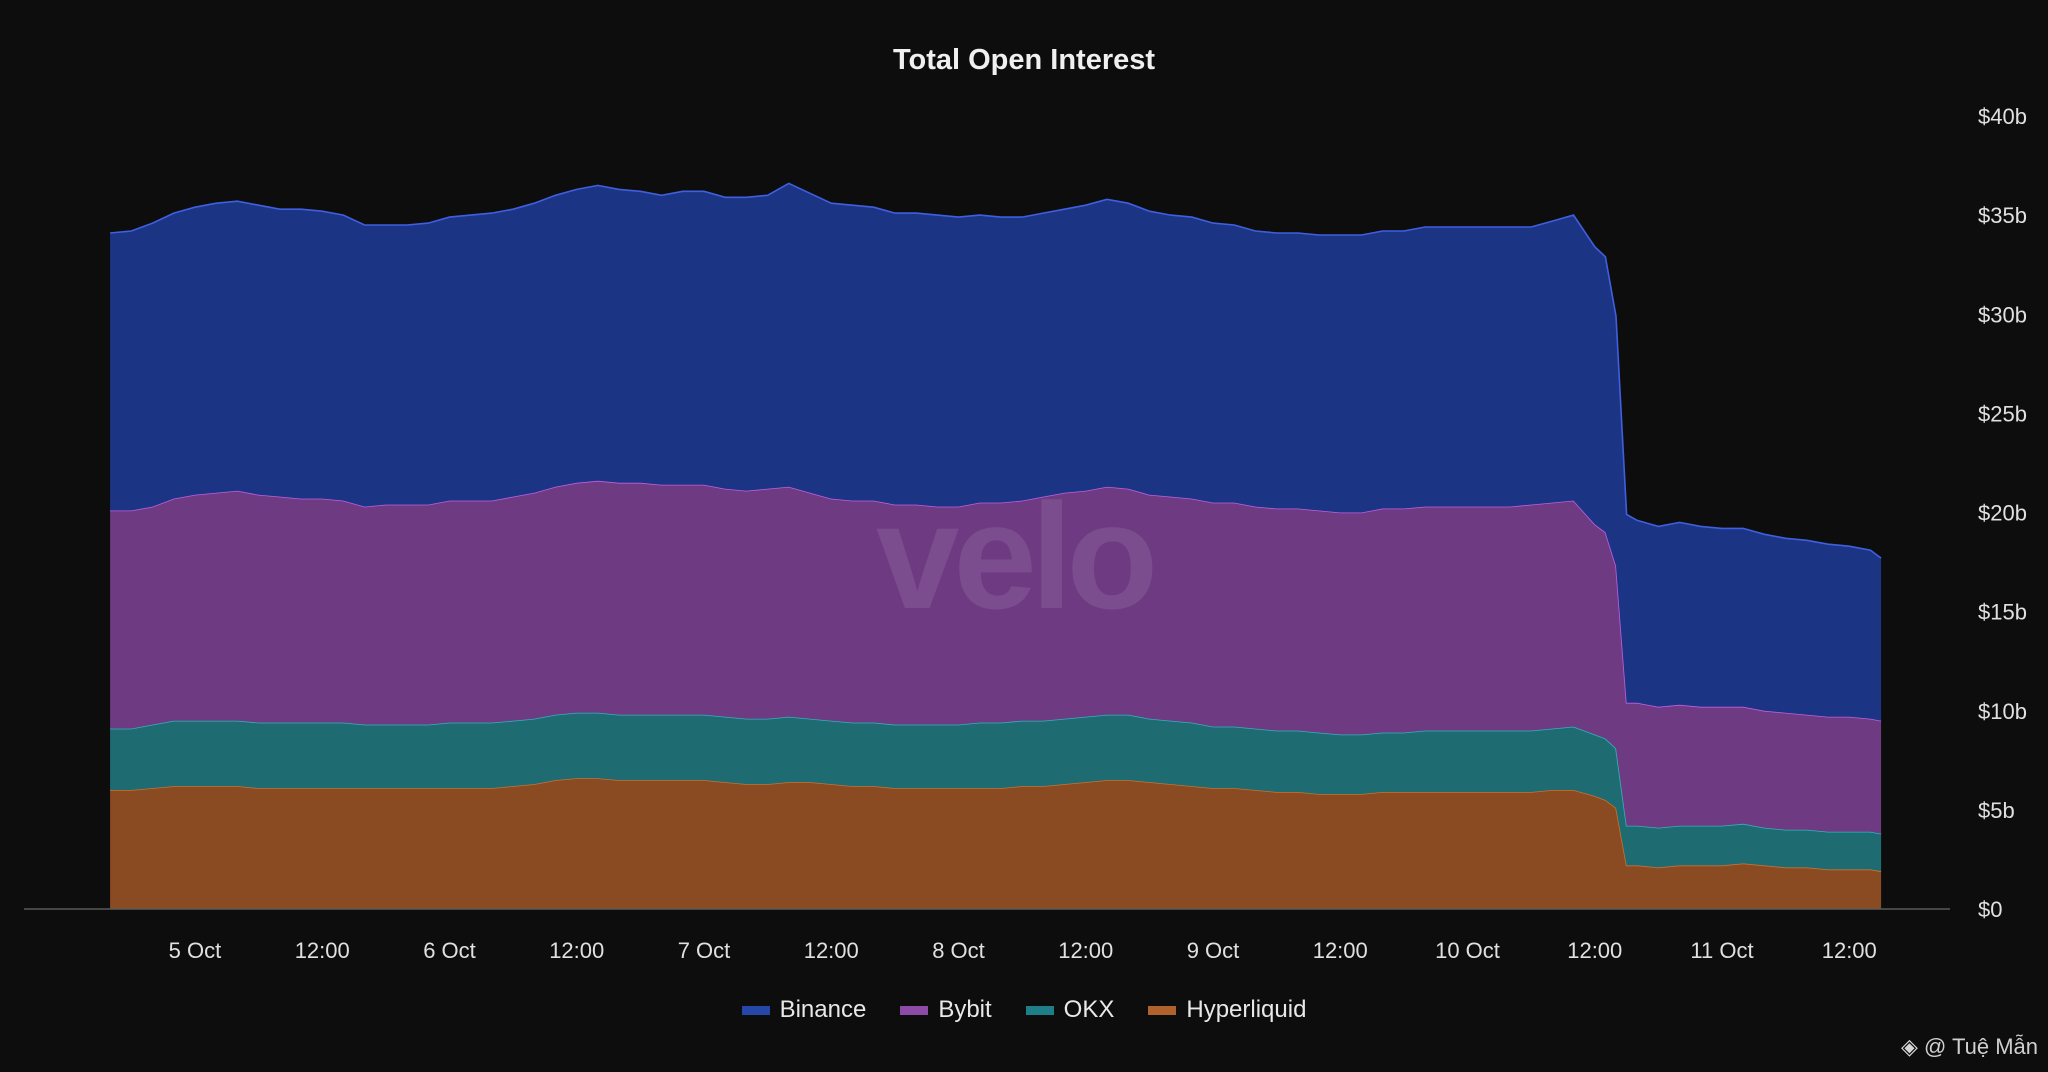 This screenshot has width=2048, height=1072. What do you see at coordinates (704, 950) in the screenshot?
I see `x-tick-label: 7 Oct` at bounding box center [704, 950].